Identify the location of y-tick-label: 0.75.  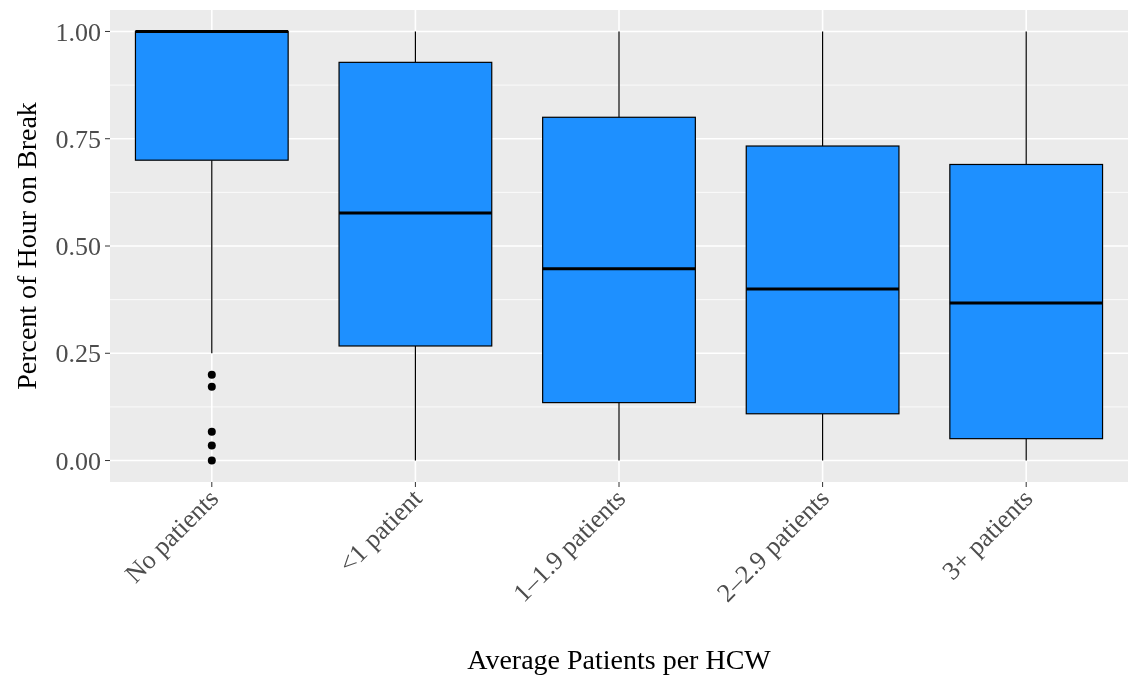
(78, 139).